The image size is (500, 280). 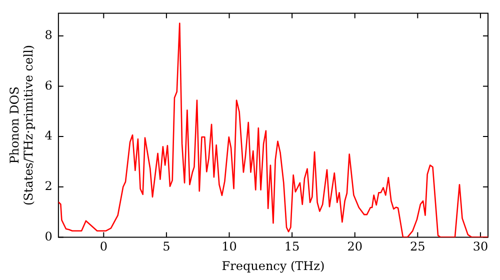 I want to click on y-tick-label: 2, so click(x=48, y=185).